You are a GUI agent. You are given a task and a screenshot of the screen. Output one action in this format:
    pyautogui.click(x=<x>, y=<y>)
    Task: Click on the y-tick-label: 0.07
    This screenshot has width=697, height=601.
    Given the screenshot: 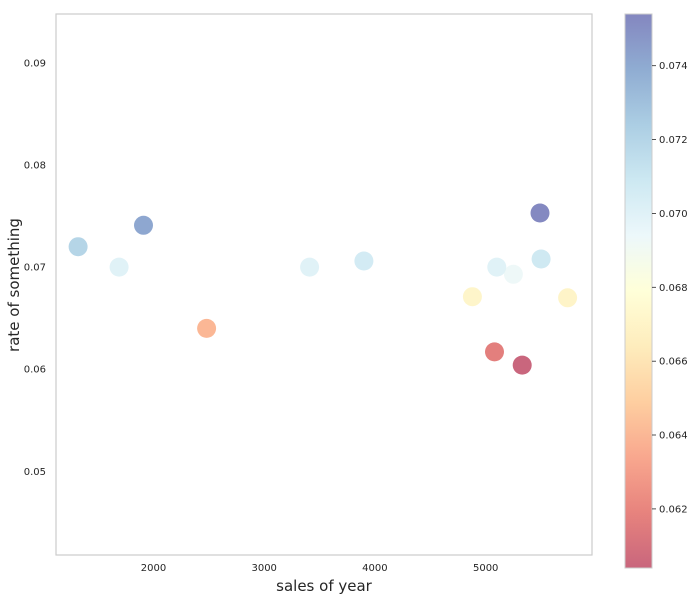 What is the action you would take?
    pyautogui.click(x=35, y=268)
    